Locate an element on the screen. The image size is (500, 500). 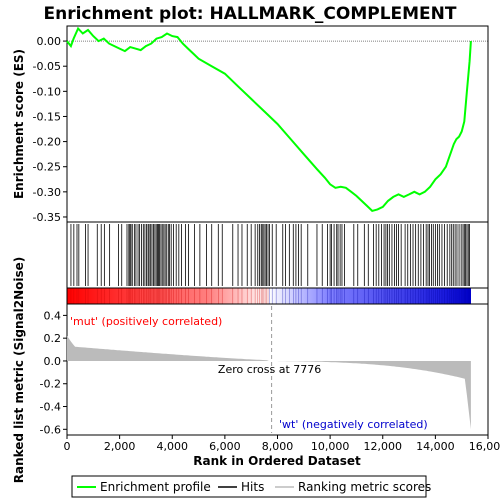
color-bar-fill is located at coordinates (269, 296).